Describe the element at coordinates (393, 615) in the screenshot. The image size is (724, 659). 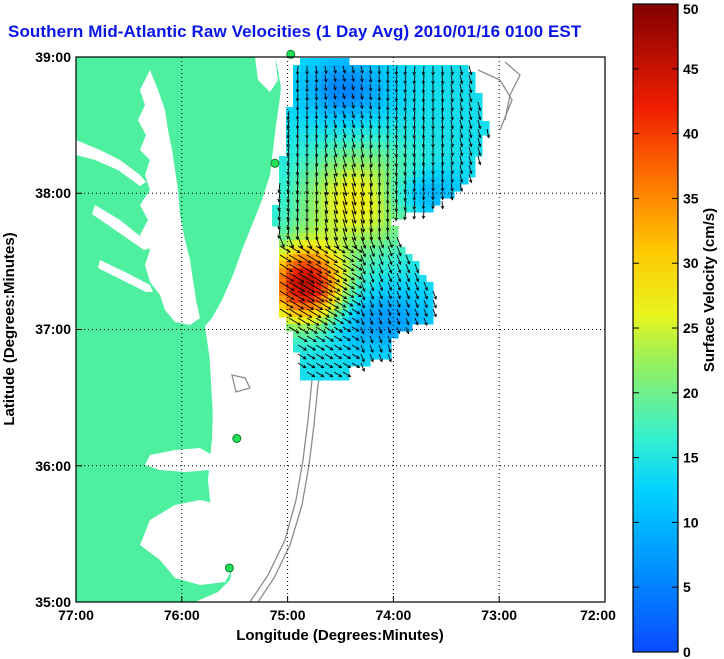
I see `x-tick-label: 74:00` at that location.